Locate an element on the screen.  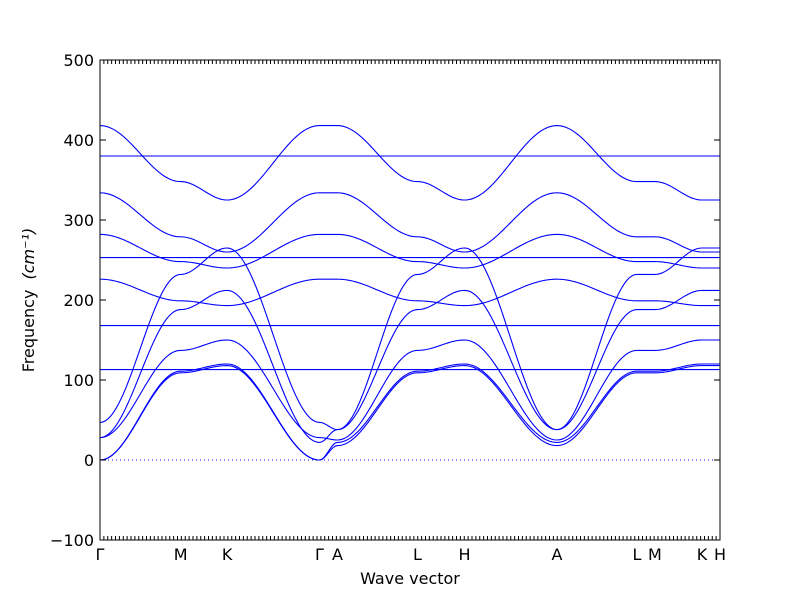
y-tick-label: 300 is located at coordinates (78, 220).